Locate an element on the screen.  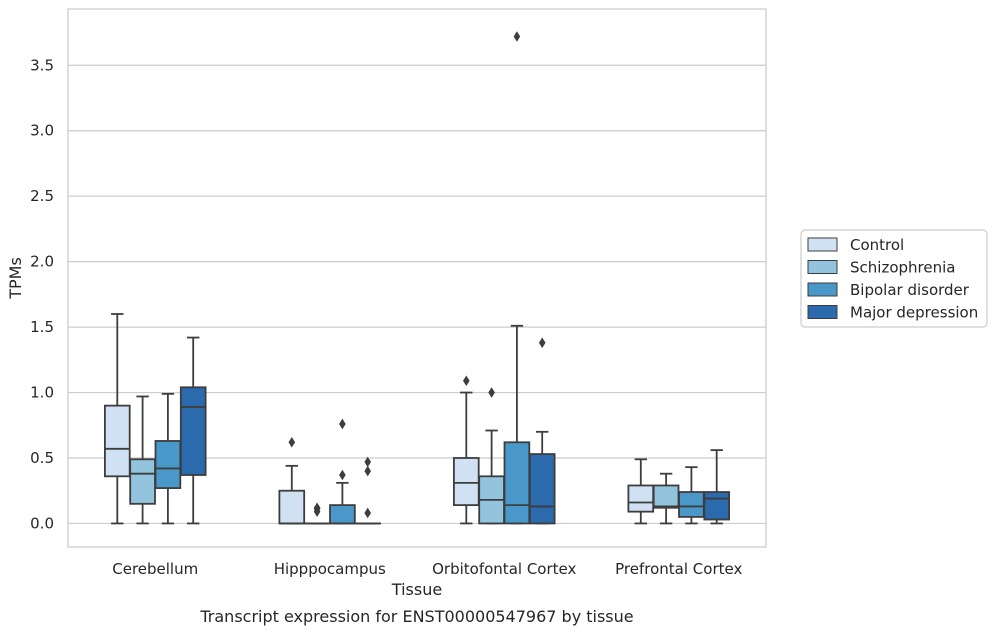
legend-label: Bipolar disorder is located at coordinates (910, 290).